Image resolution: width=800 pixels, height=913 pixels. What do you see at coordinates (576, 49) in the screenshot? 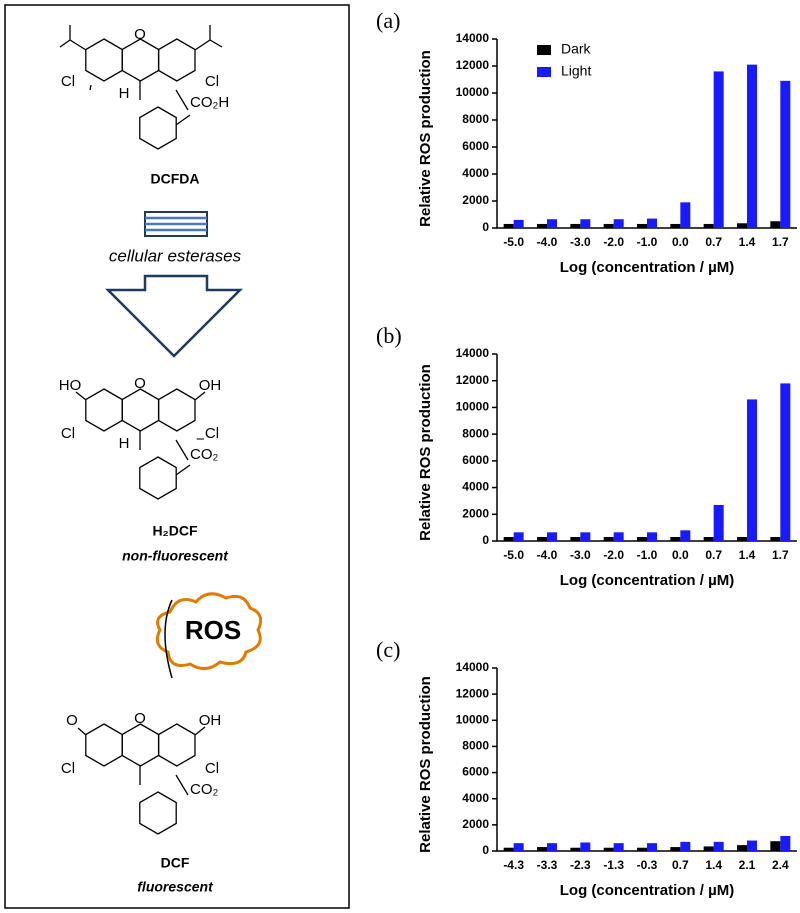
I see `legend-label: Dark` at bounding box center [576, 49].